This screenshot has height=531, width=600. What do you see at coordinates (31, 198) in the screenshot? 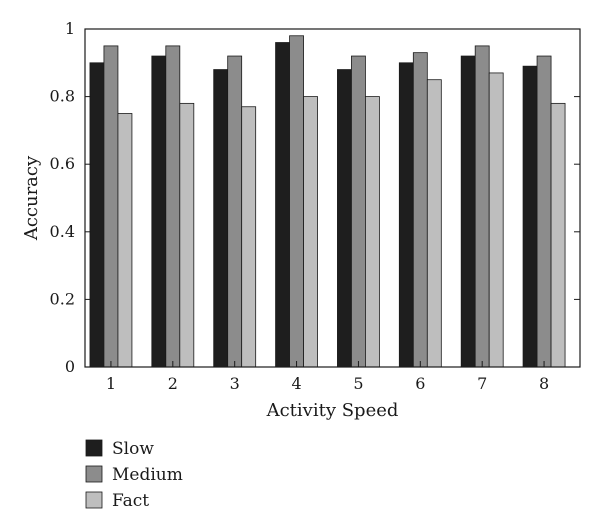
I see `y-axis-title: Accuracy` at bounding box center [31, 198].